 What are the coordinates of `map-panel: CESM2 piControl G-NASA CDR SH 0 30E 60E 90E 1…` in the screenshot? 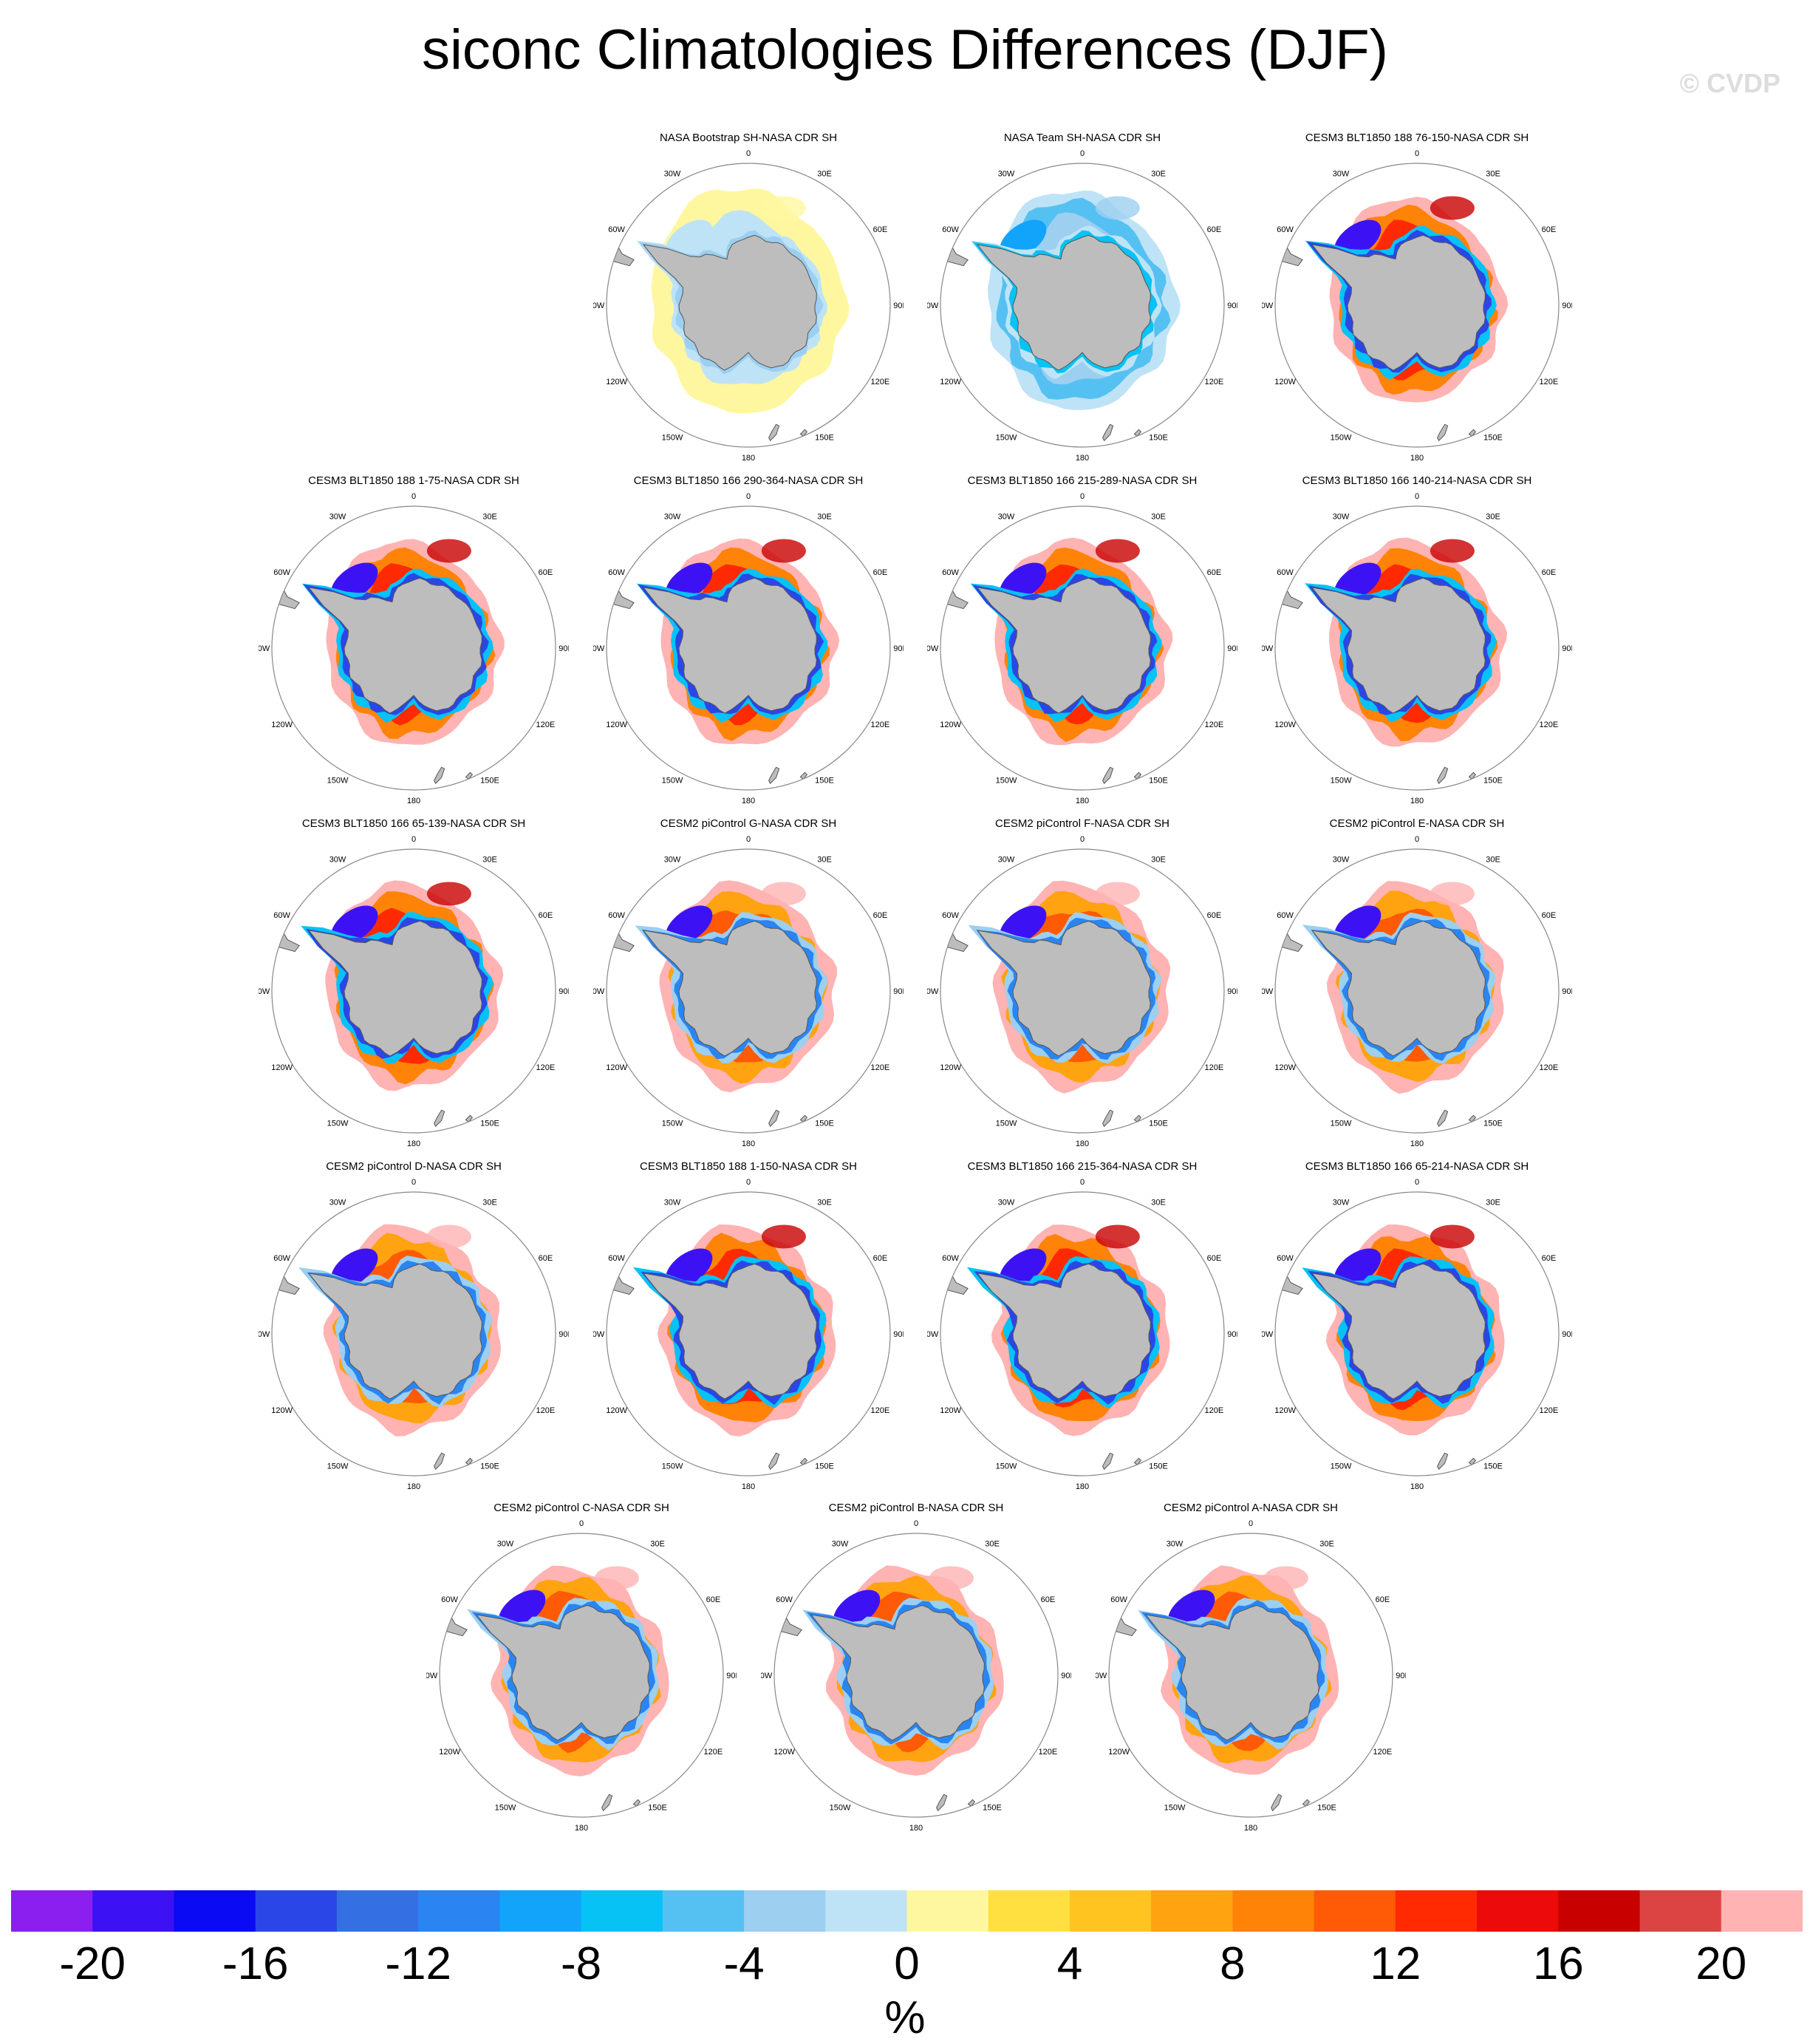 It's located at (748, 987).